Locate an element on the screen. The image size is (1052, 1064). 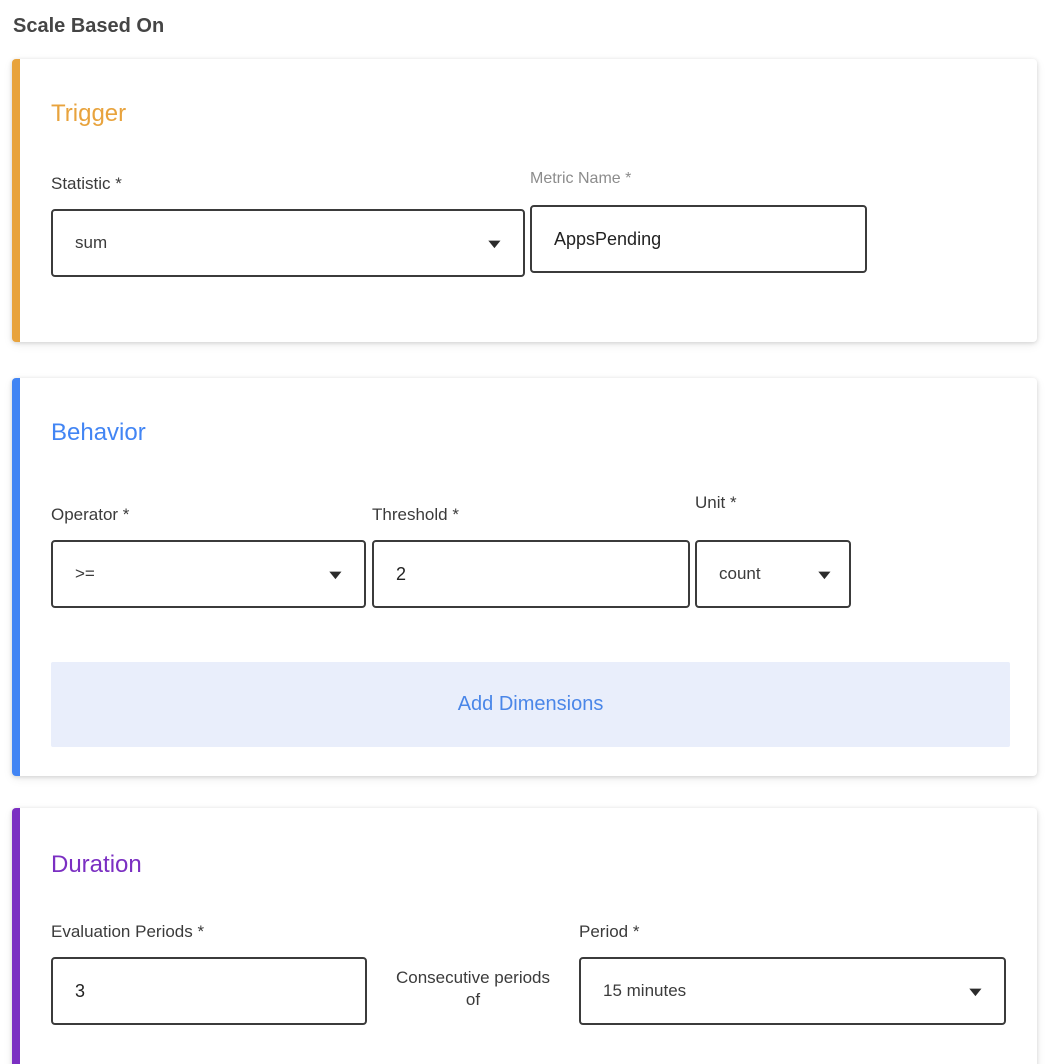
evaluation-periods-input is located at coordinates (209, 991).